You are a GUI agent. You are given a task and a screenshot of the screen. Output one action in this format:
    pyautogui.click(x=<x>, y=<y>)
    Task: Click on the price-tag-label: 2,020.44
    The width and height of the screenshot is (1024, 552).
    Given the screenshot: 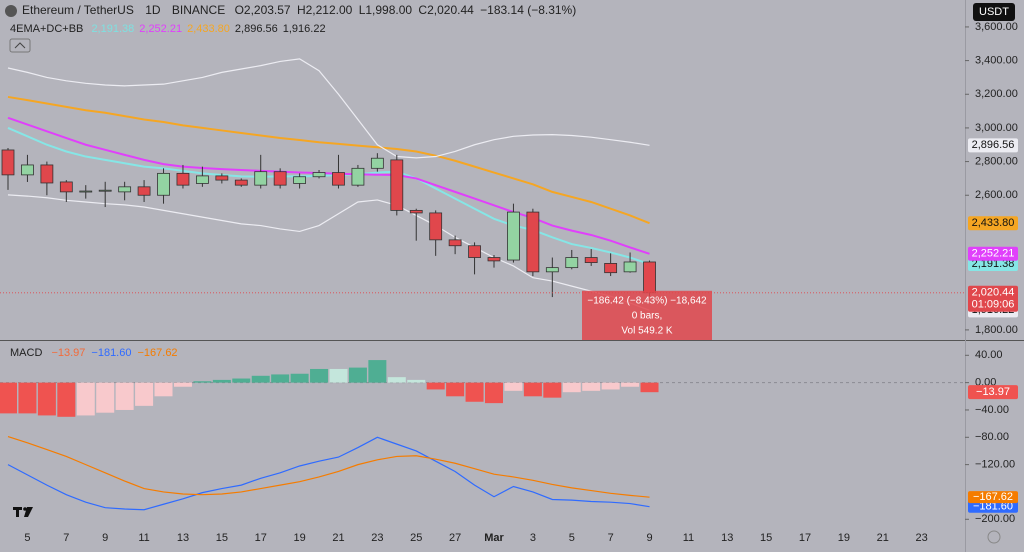 What is the action you would take?
    pyautogui.click(x=993, y=293)
    